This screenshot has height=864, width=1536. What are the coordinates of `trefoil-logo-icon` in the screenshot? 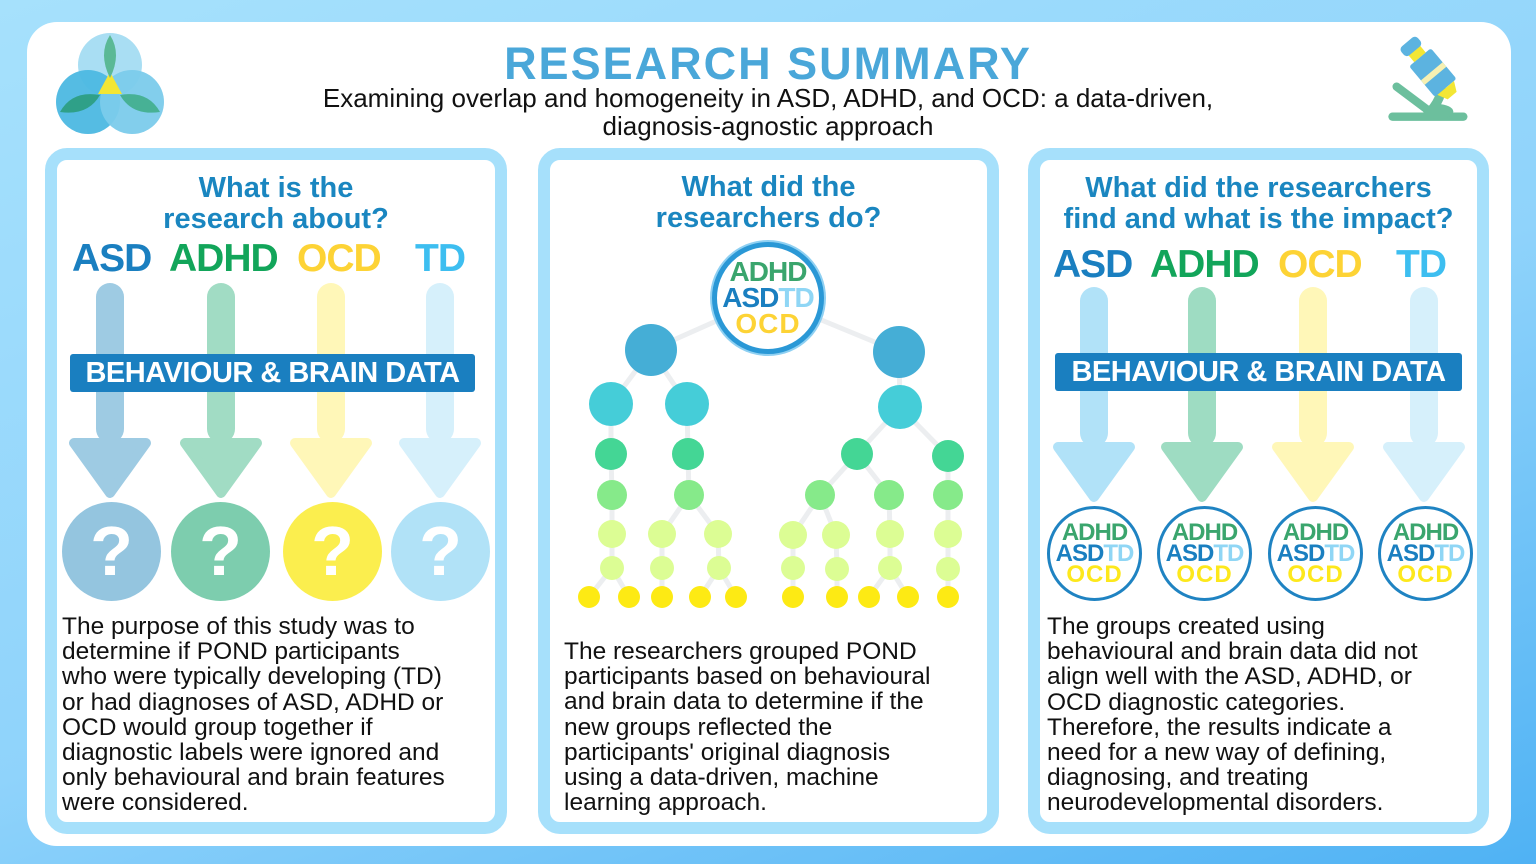 It's located at (110, 83).